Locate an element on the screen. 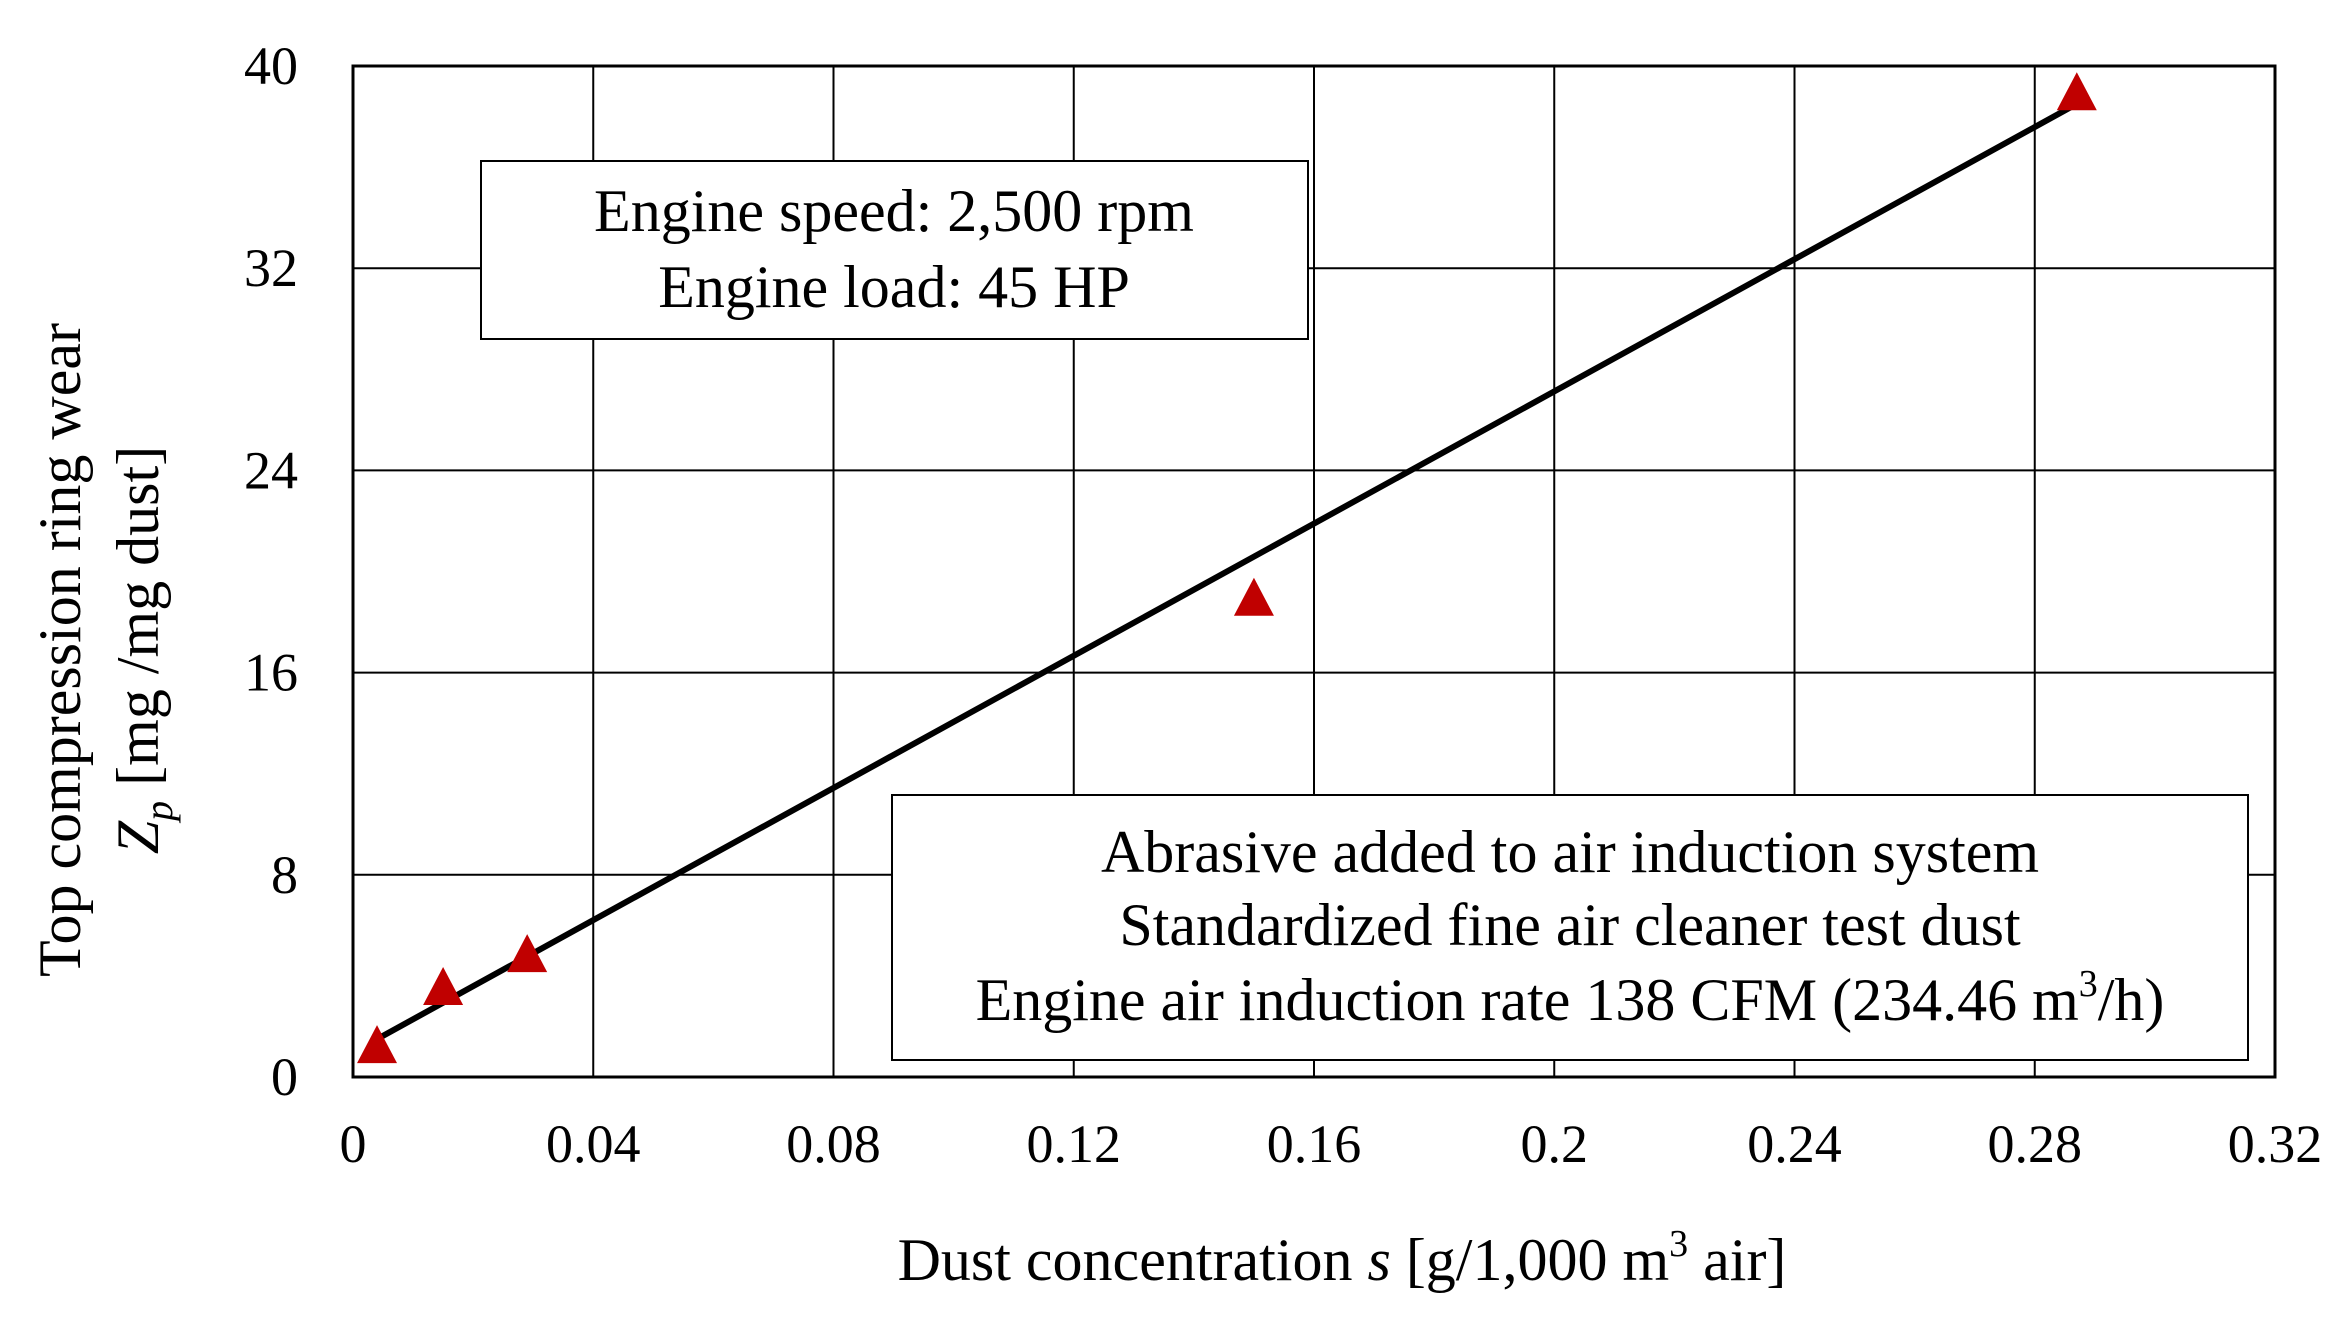 The height and width of the screenshot is (1332, 2351). y-tick-label: 40 is located at coordinates (271, 66).